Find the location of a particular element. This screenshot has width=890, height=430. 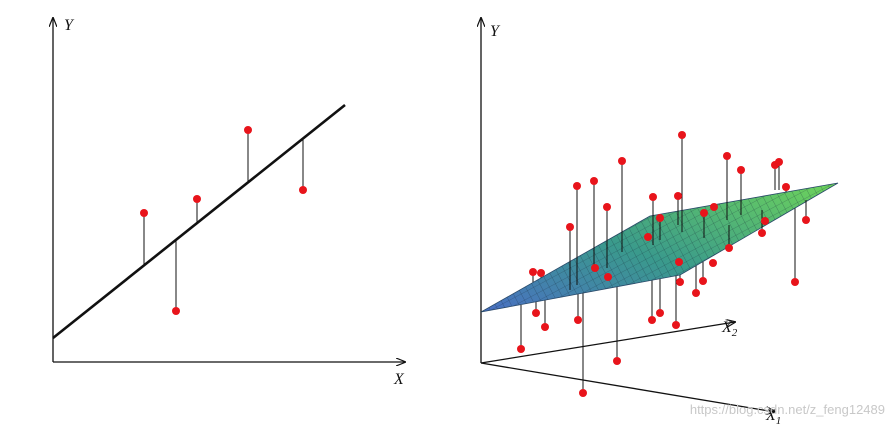

x2-label-main: X is located at coordinates (727, 327).